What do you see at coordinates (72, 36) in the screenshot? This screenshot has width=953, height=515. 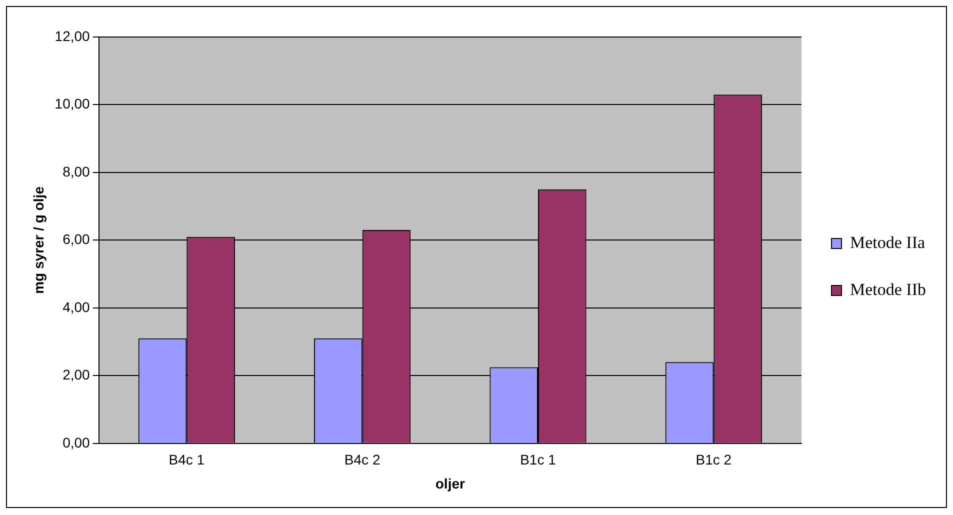 I see `y-tick-label: 12,00` at bounding box center [72, 36].